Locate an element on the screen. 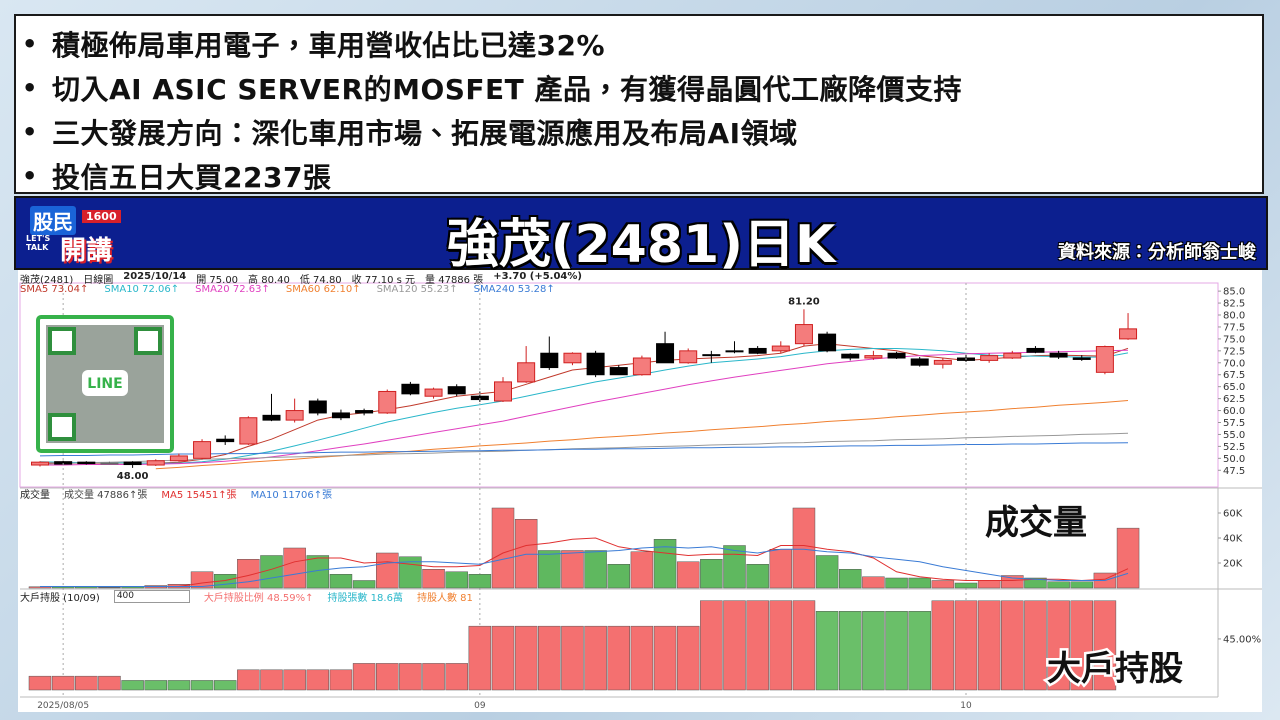 Image resolution: width=1280 pixels, height=720 pixels. legend-entry: SMA5 73.04↑ is located at coordinates (54, 289).